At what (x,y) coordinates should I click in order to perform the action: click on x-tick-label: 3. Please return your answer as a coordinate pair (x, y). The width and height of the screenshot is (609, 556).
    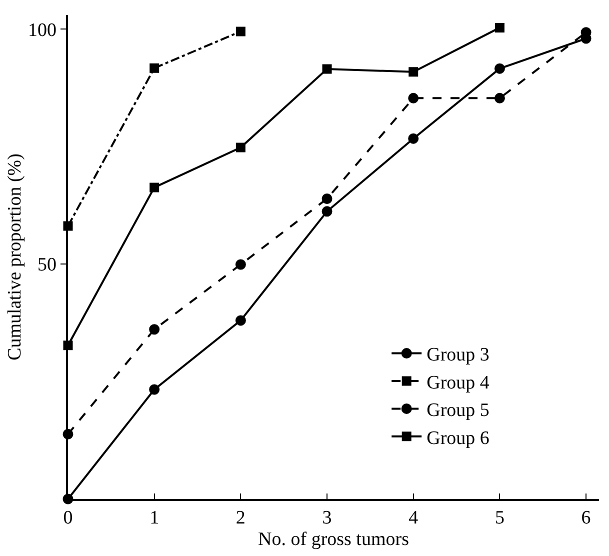
    Looking at the image, I should click on (327, 518).